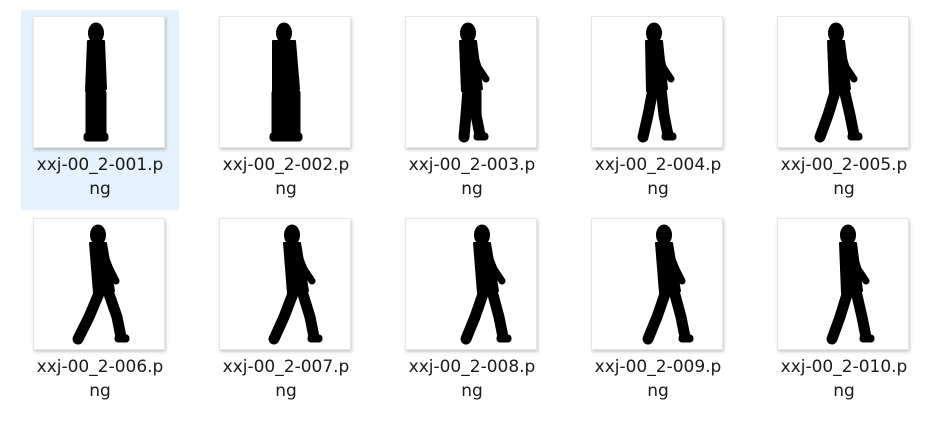 The width and height of the screenshot is (946, 422). I want to click on file-item: xxj-00_2-007.p ng, so click(286, 312).